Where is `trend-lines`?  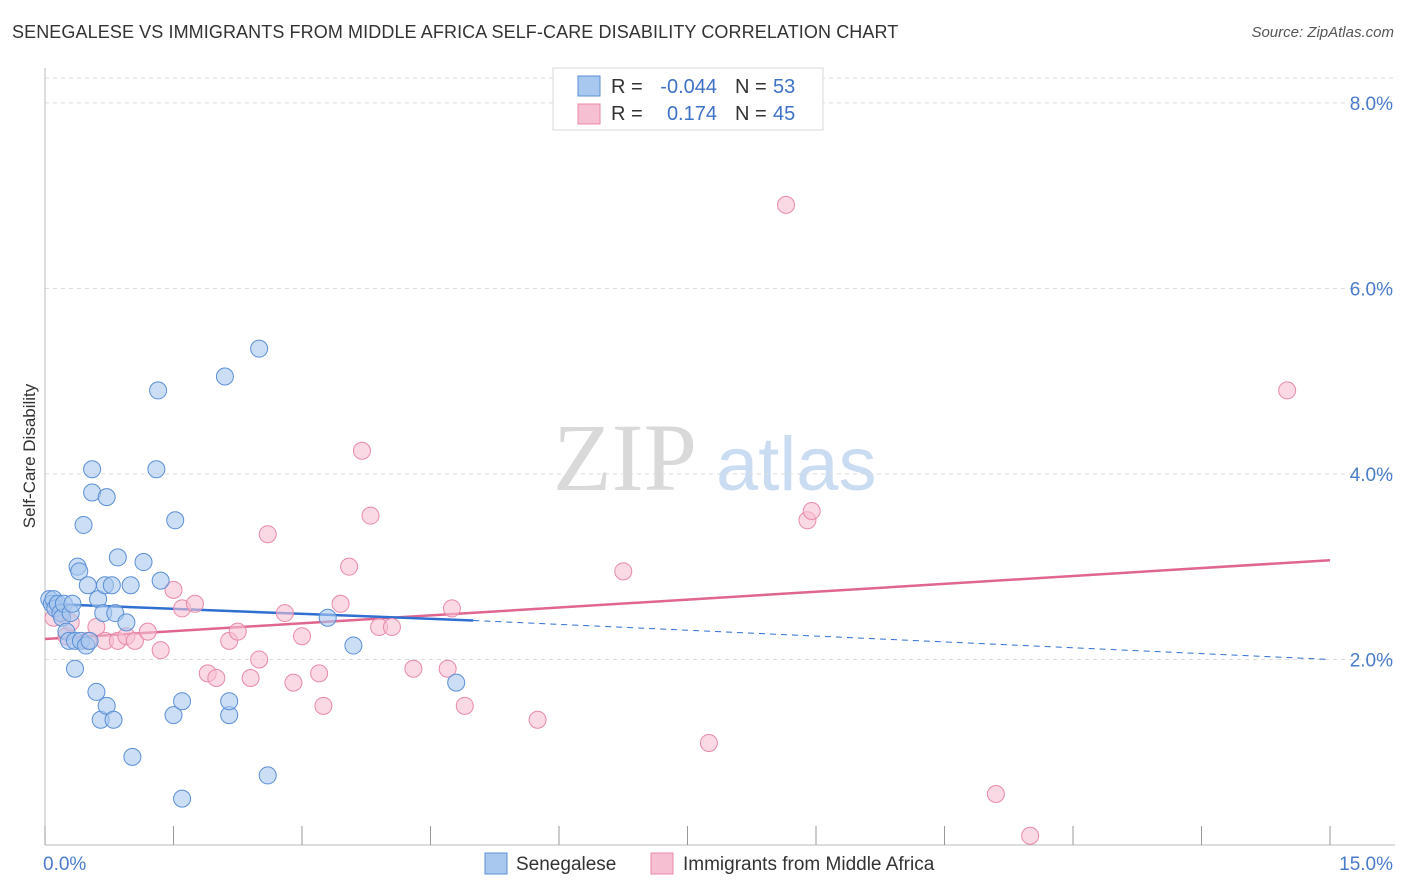 trend-lines is located at coordinates (687, 609).